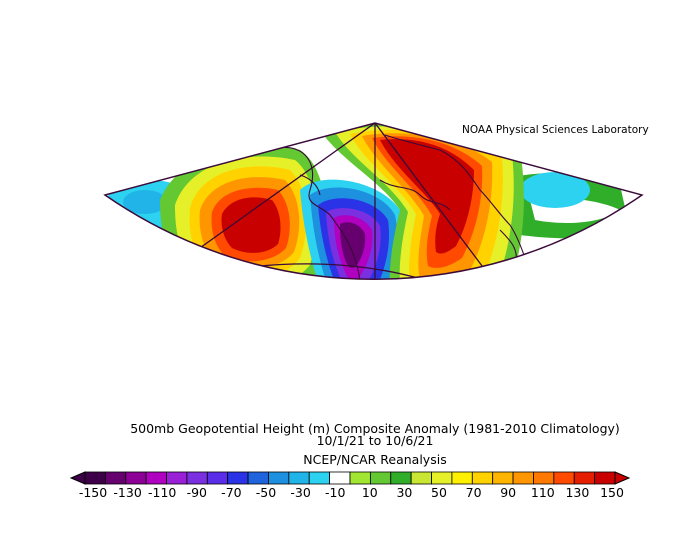 The width and height of the screenshot is (700, 542). Describe the element at coordinates (162, 492) in the screenshot. I see `colorbar-tick-label: -110` at that location.